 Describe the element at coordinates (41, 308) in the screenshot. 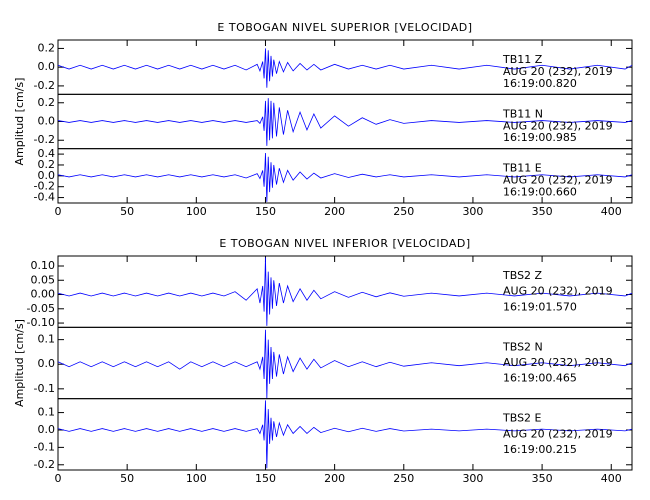

I see `y-tick-label: -0.05` at that location.